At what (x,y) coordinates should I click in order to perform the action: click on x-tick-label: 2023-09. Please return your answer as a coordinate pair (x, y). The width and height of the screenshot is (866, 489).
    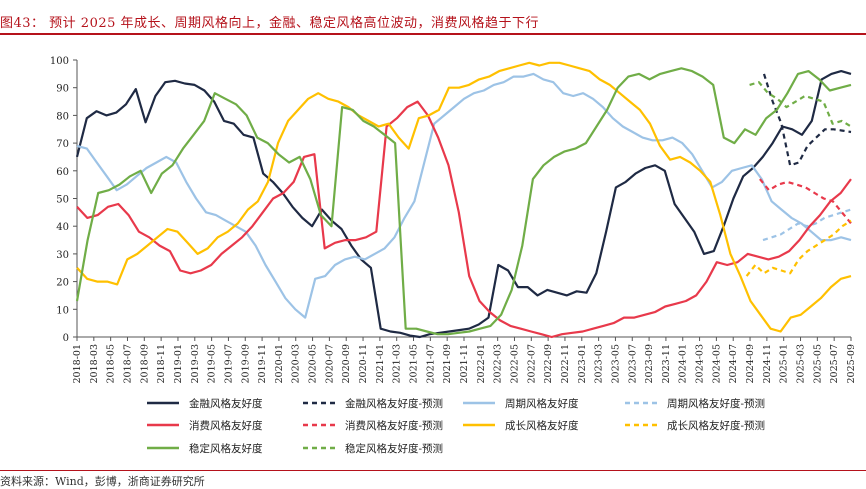
    Looking at the image, I should click on (649, 363).